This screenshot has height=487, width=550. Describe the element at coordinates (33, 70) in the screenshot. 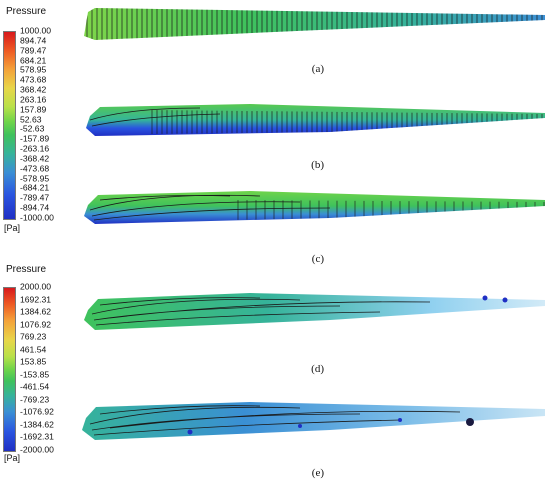

I see `legend-tick-label: 578.95` at that location.